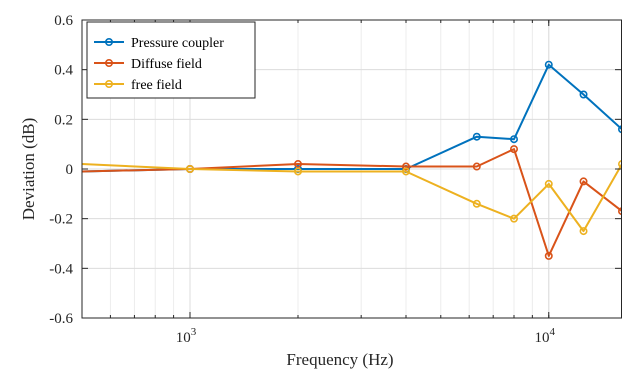 The width and height of the screenshot is (622, 370). Describe the element at coordinates (70, 170) in the screenshot. I see `y-tick-label: 0` at that location.